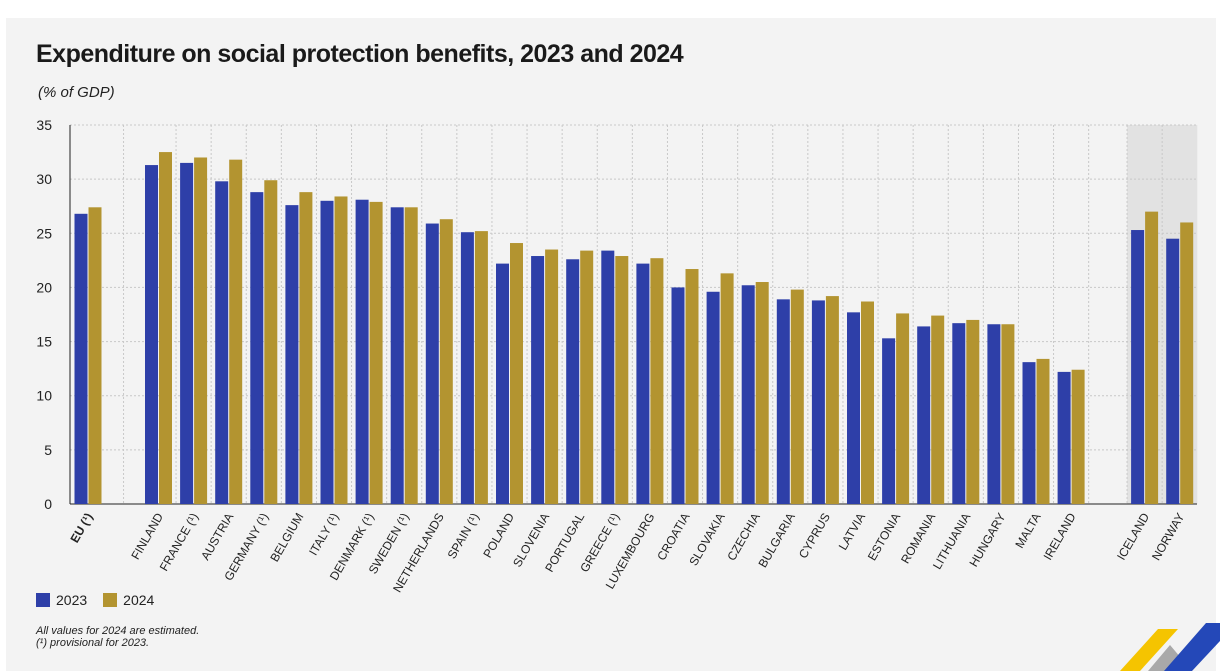  I want to click on category-label: CYPRUS, so click(814, 536).